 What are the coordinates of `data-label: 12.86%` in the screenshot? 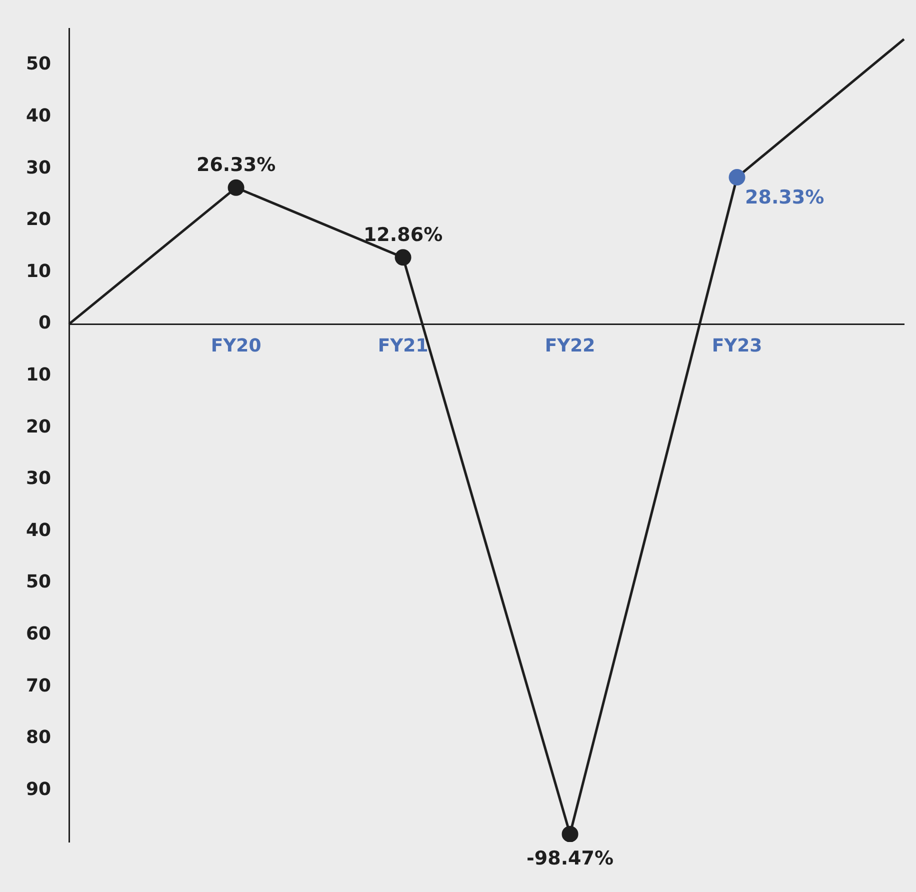 It's located at (403, 235).